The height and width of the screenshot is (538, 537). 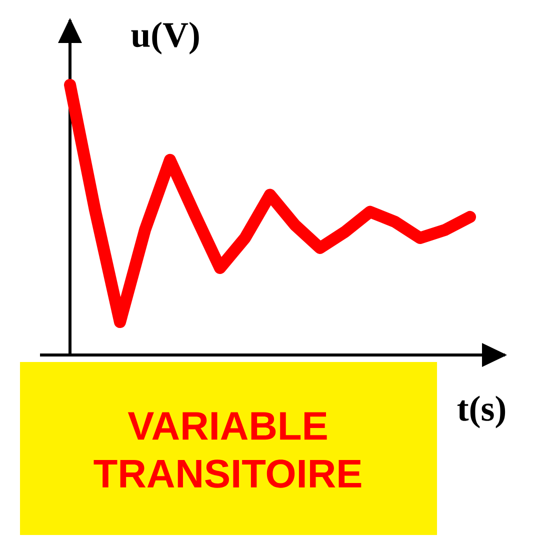 What do you see at coordinates (481, 412) in the screenshot?
I see `x-axis-title: t(s)` at bounding box center [481, 412].